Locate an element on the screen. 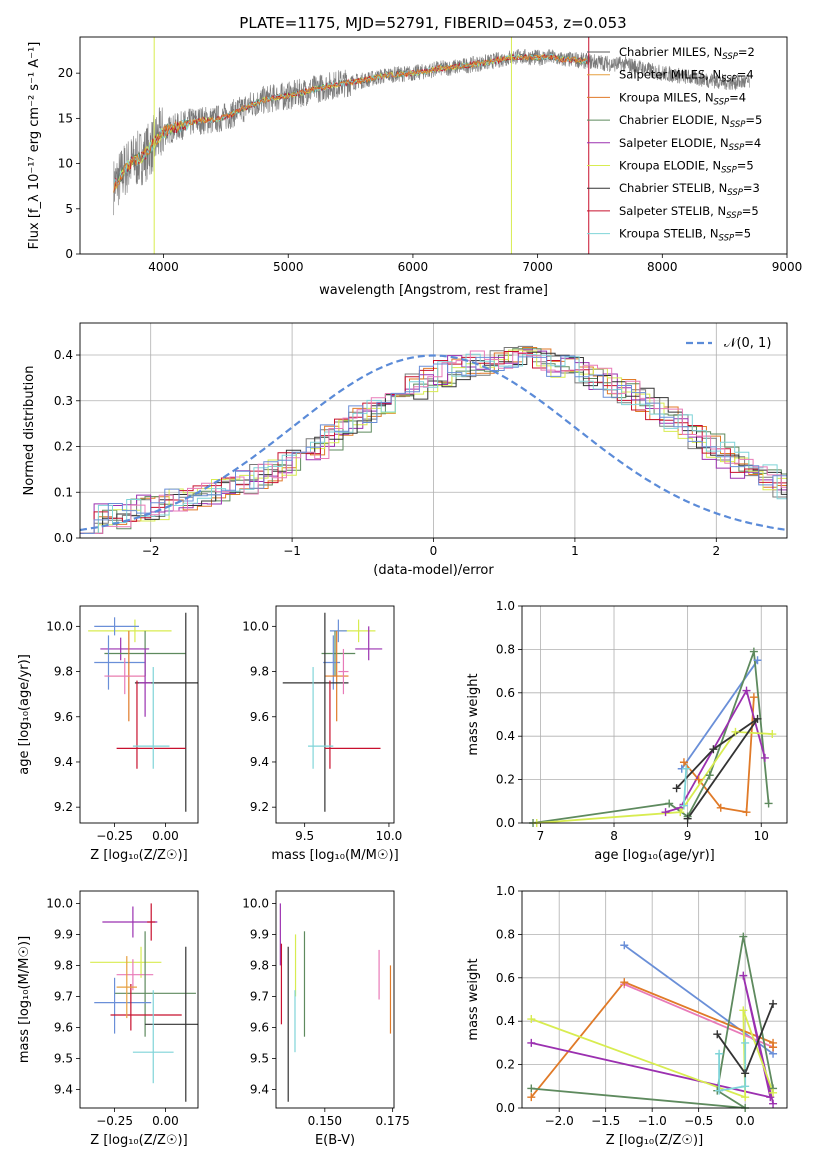  x-tick-label: 0.00 is located at coordinates (165, 1121).